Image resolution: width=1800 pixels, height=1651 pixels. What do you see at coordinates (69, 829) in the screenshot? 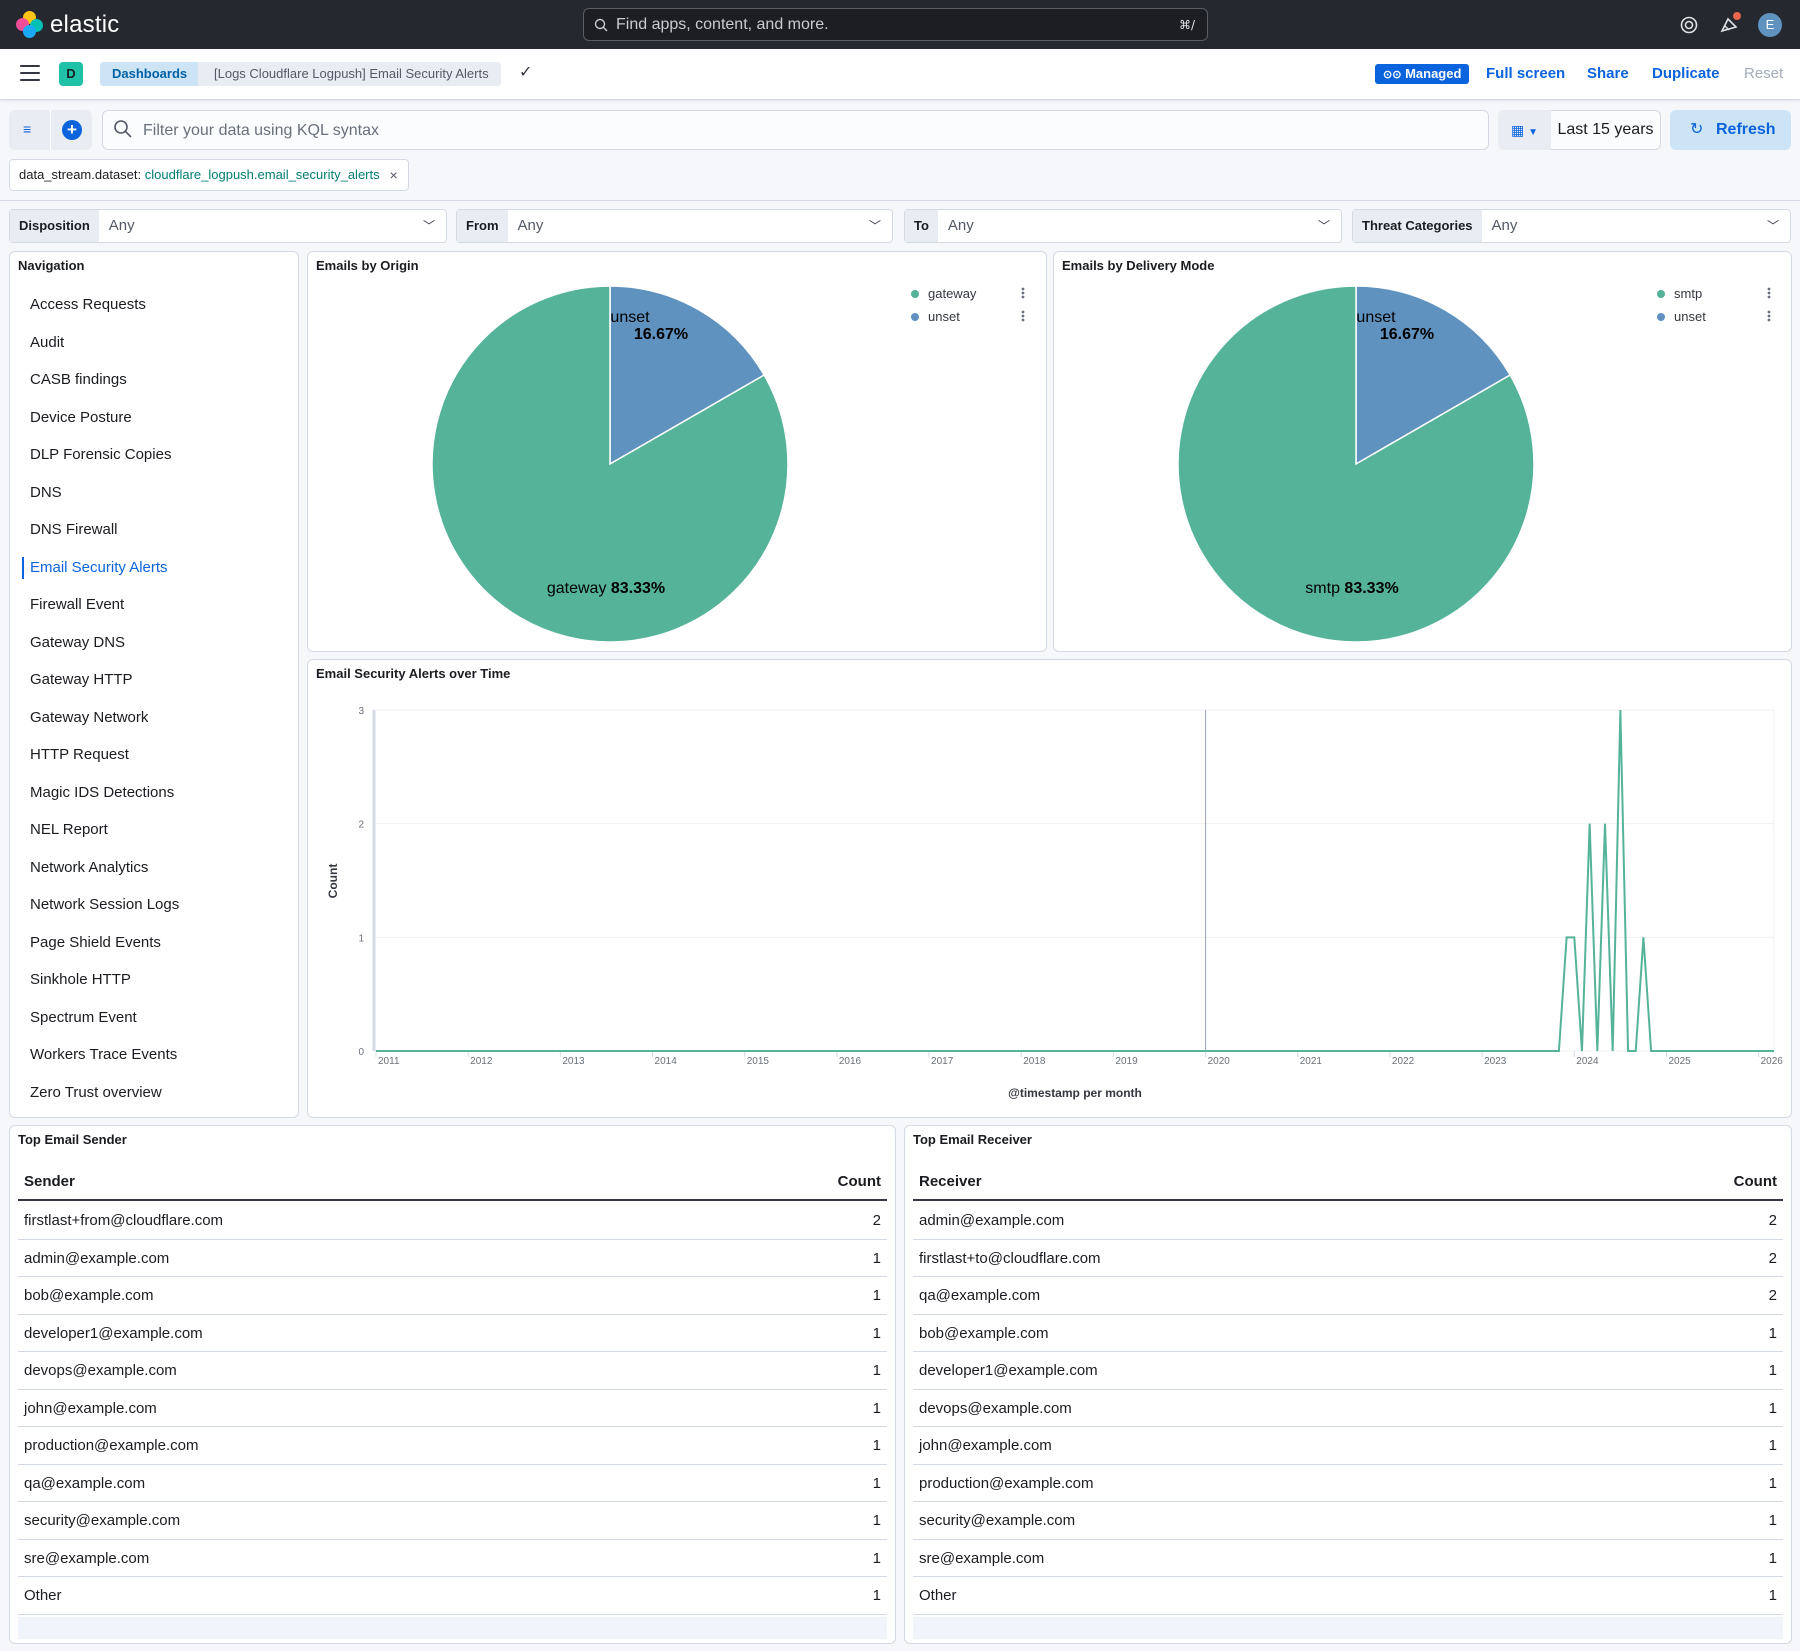
I see `nav-item-nel-report: NEL Report` at bounding box center [69, 829].